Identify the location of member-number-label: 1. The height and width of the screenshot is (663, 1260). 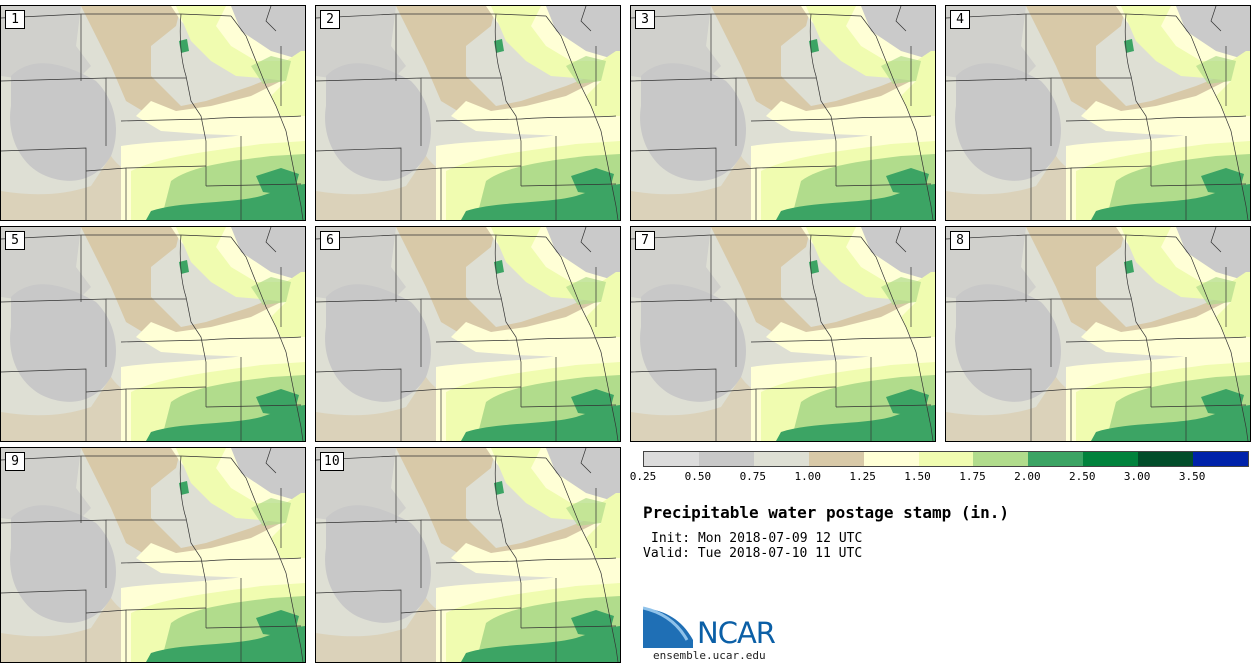
(15, 19).